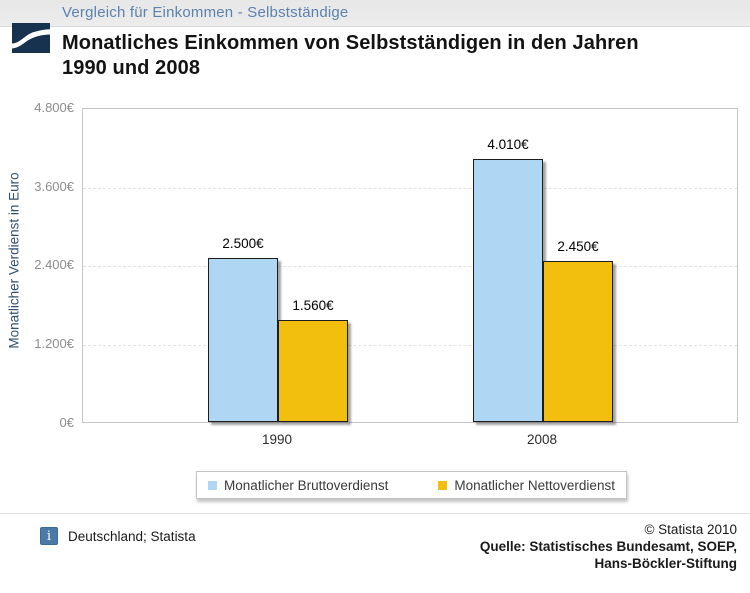  I want to click on bar-1990-series1, so click(243, 340).